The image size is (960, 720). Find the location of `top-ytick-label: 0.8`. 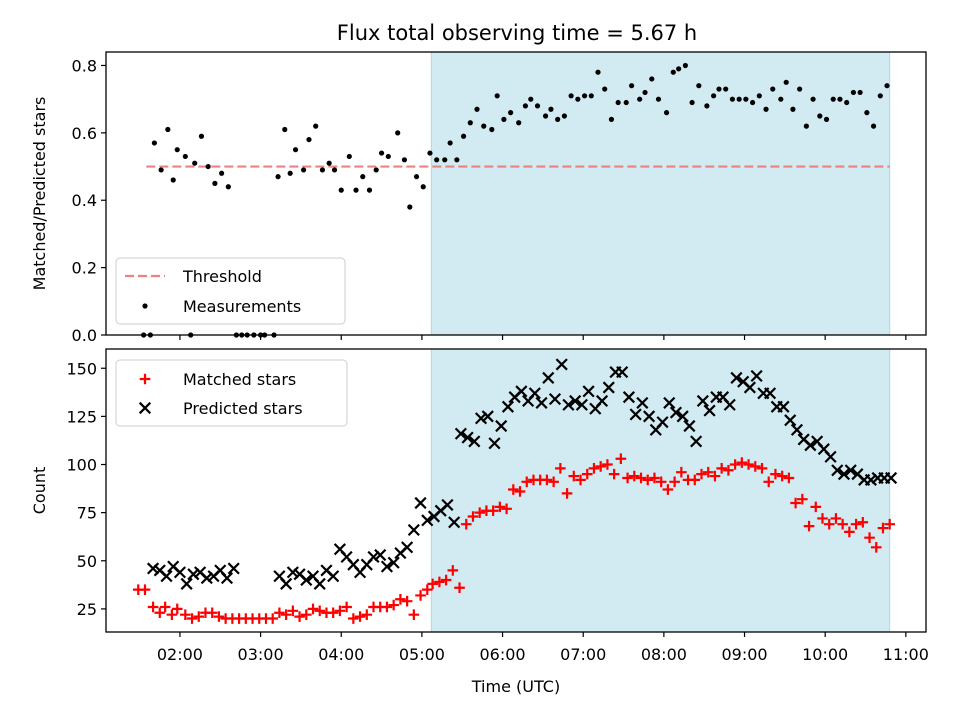

top-ytick-label: 0.8 is located at coordinates (84, 65).